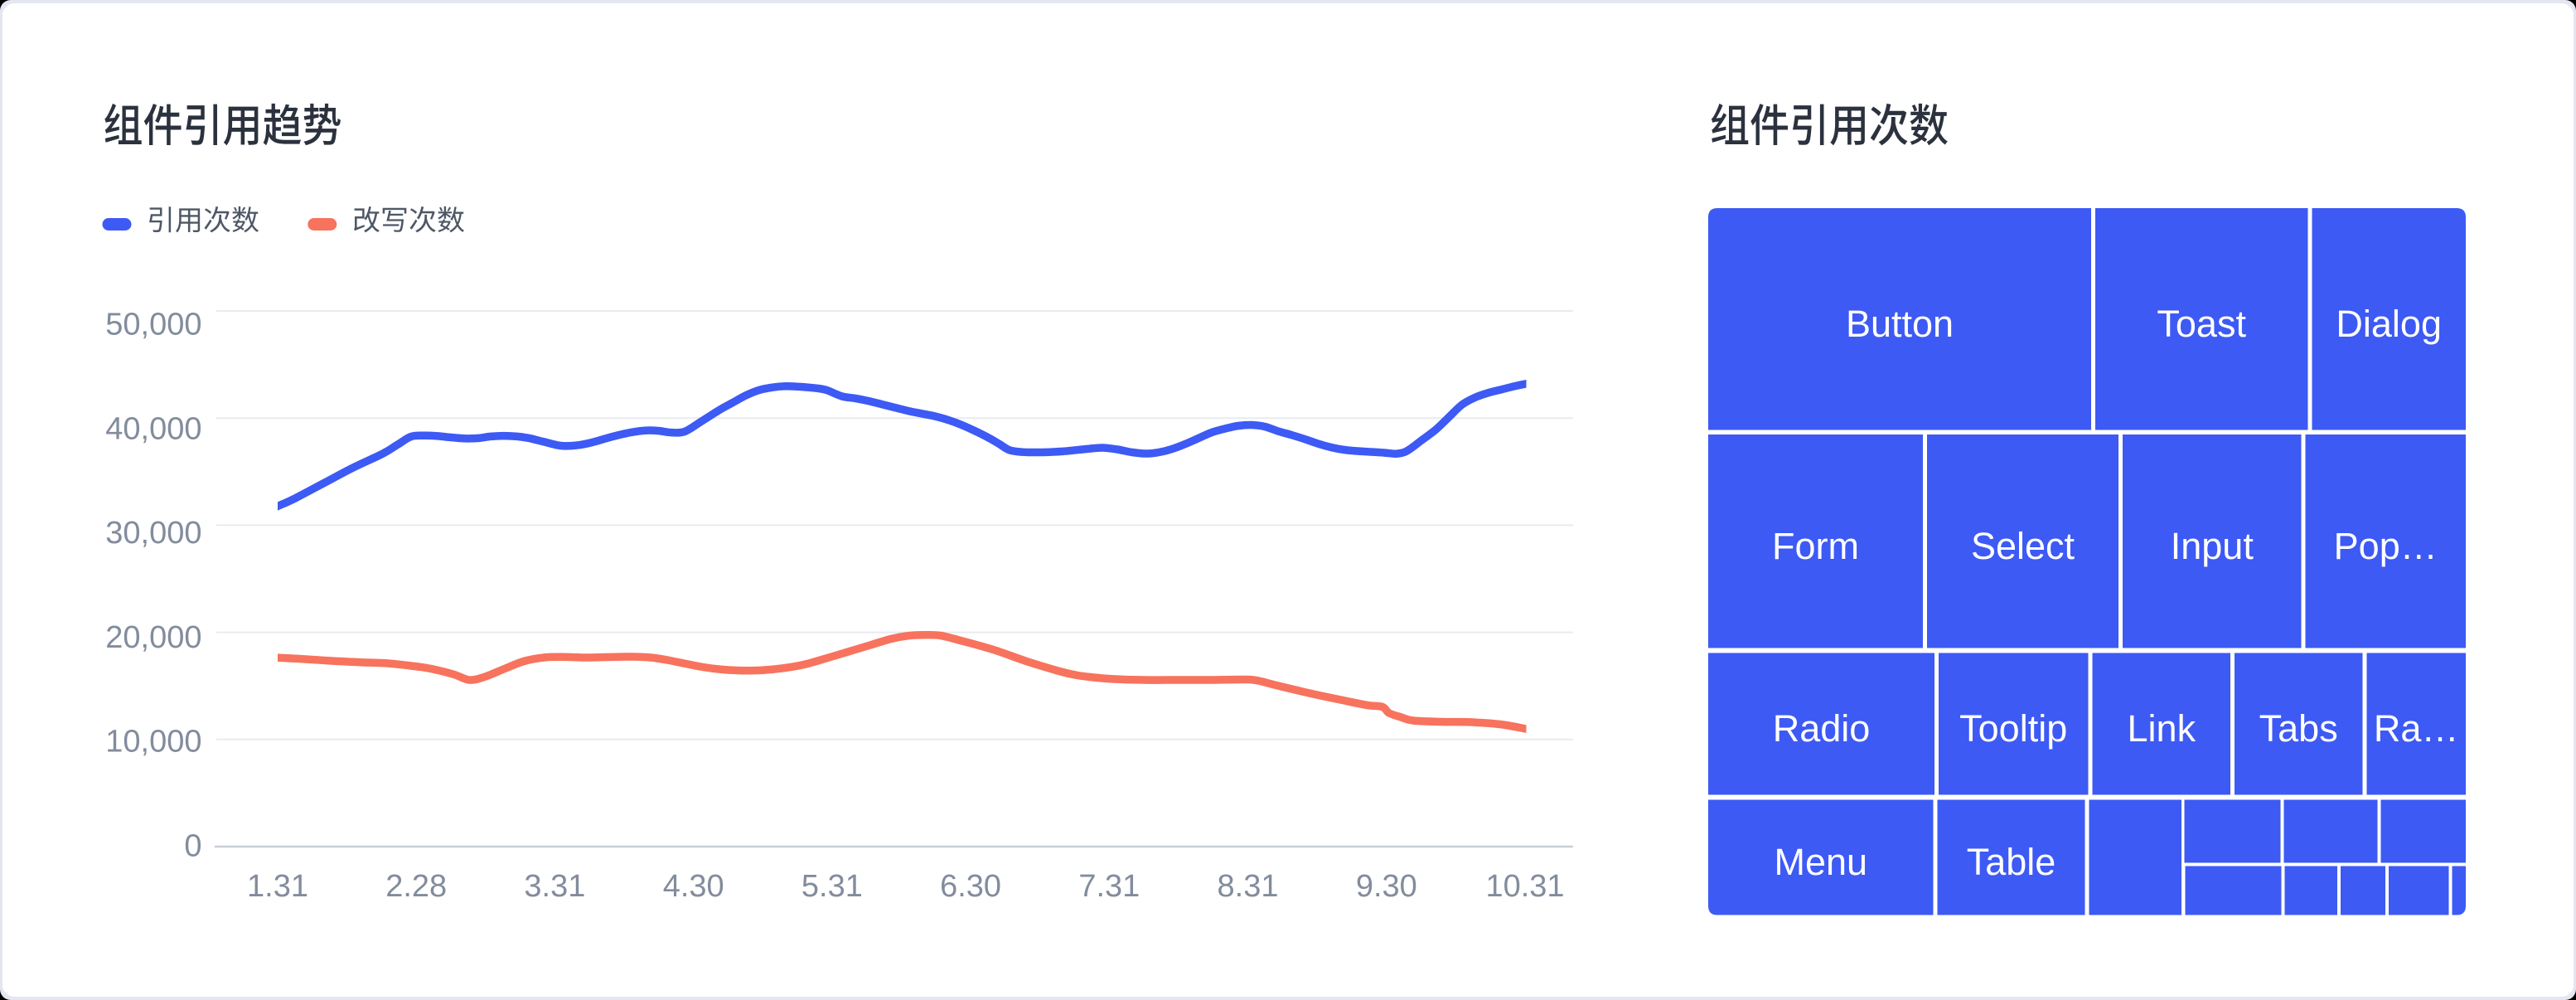  Describe the element at coordinates (2212, 546) in the screenshot. I see `svg-text: Input` at that location.